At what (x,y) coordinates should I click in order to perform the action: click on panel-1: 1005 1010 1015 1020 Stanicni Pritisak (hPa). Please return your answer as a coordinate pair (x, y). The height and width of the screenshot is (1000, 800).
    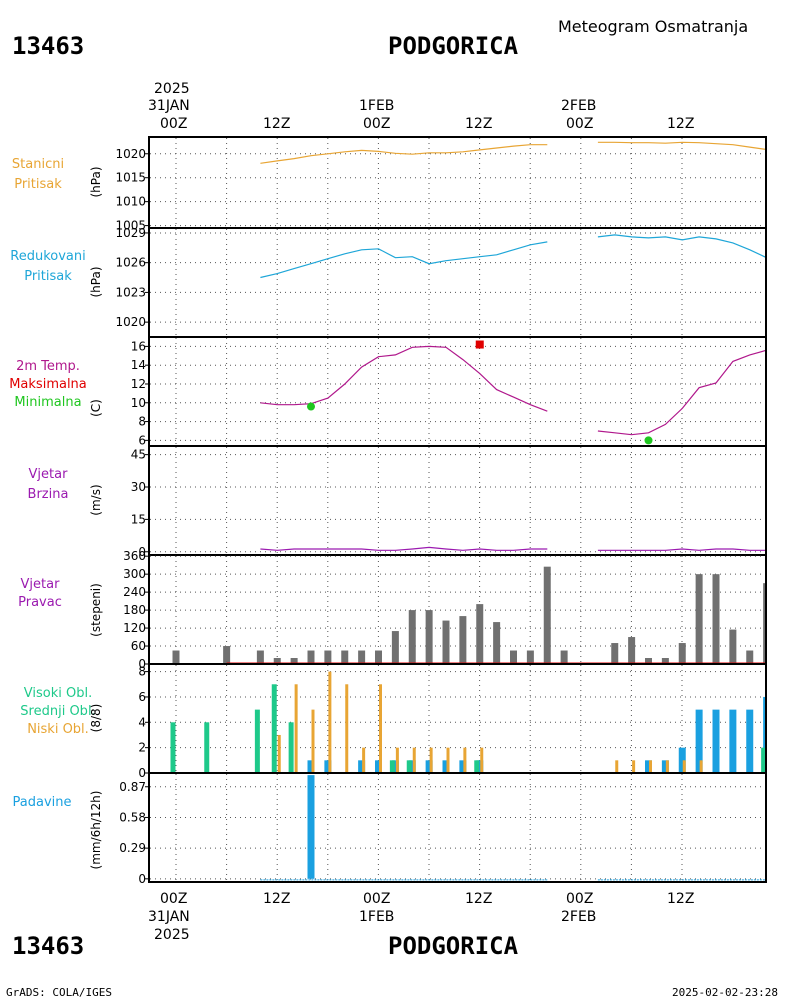
    Looking at the image, I should click on (389, 184).